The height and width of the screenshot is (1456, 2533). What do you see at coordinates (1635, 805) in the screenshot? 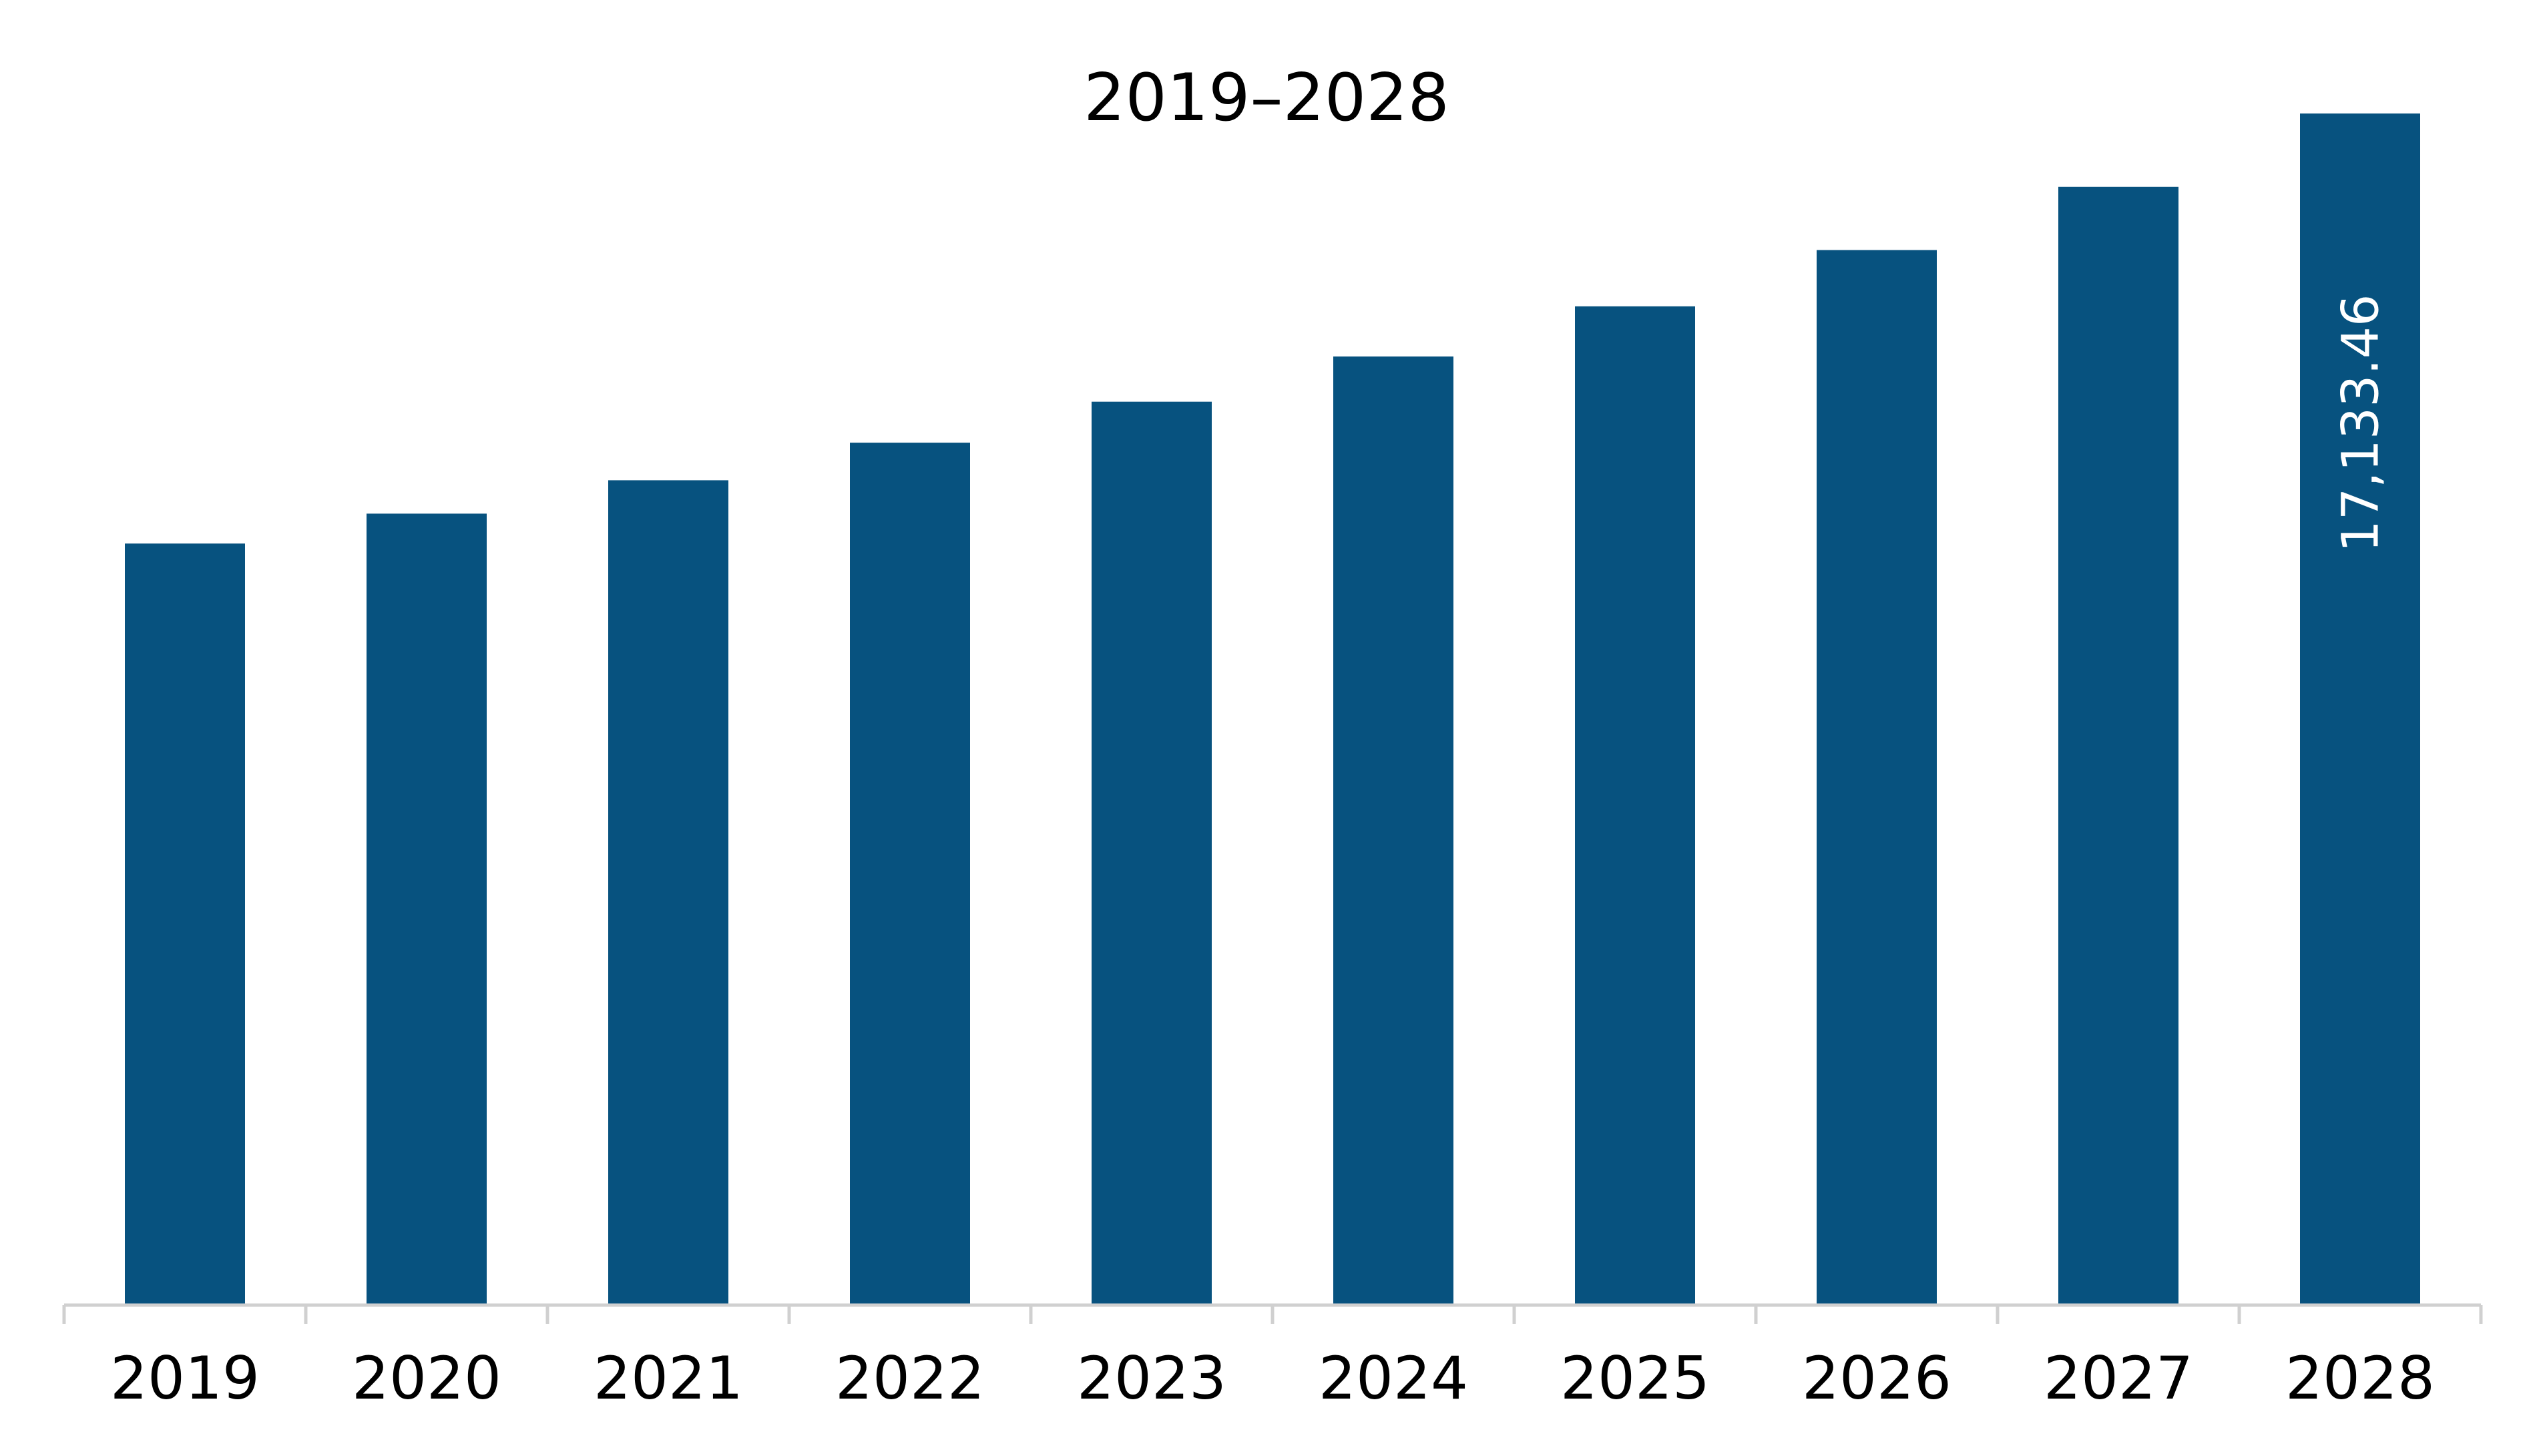
I see `bar-2025` at bounding box center [1635, 805].